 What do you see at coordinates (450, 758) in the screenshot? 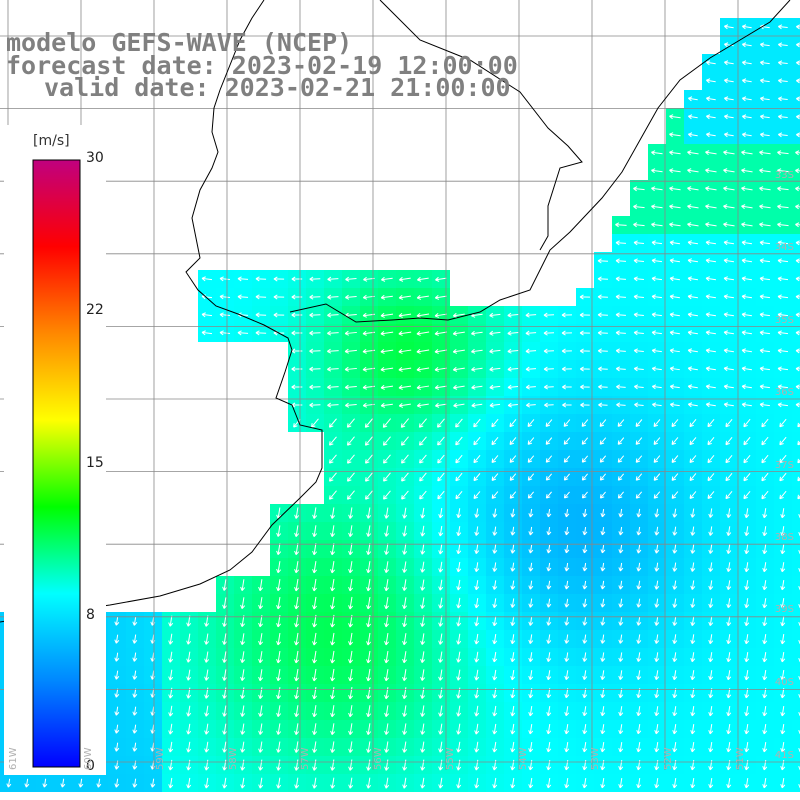
I see `lon-label: 55W` at bounding box center [450, 758].